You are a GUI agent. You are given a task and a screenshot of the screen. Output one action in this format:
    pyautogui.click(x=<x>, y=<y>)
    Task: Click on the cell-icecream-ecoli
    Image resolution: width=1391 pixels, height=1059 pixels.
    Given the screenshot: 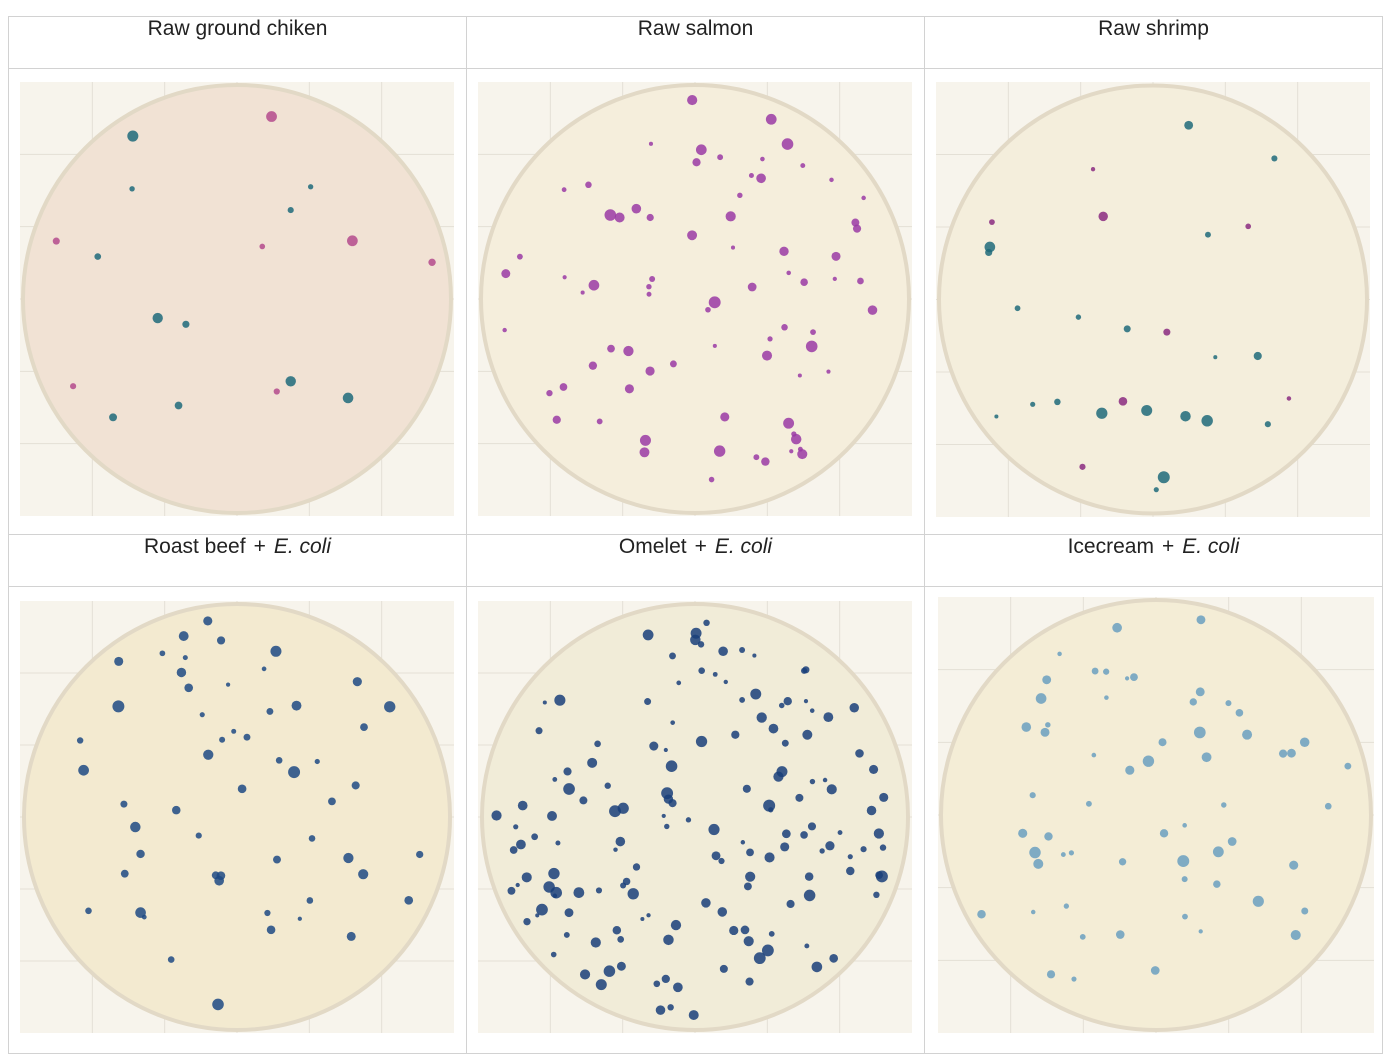 What is the action you would take?
    pyautogui.click(x=1153, y=820)
    